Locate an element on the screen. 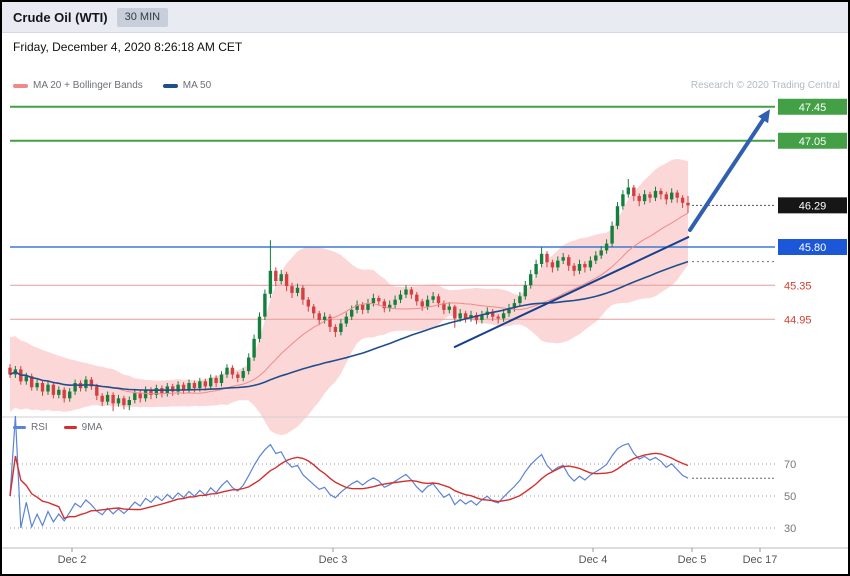 This screenshot has height=576, width=850. price-label-box-47.45 is located at coordinates (812, 106).